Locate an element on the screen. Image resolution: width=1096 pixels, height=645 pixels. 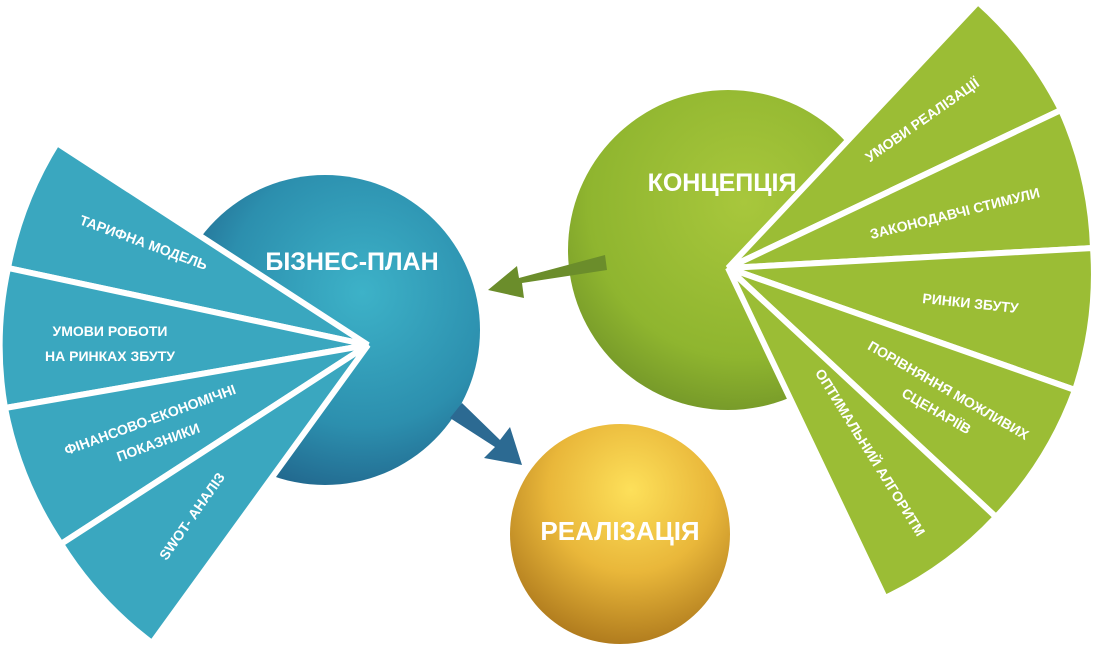
segment-scenario-comparison is located at coordinates (902, 393).